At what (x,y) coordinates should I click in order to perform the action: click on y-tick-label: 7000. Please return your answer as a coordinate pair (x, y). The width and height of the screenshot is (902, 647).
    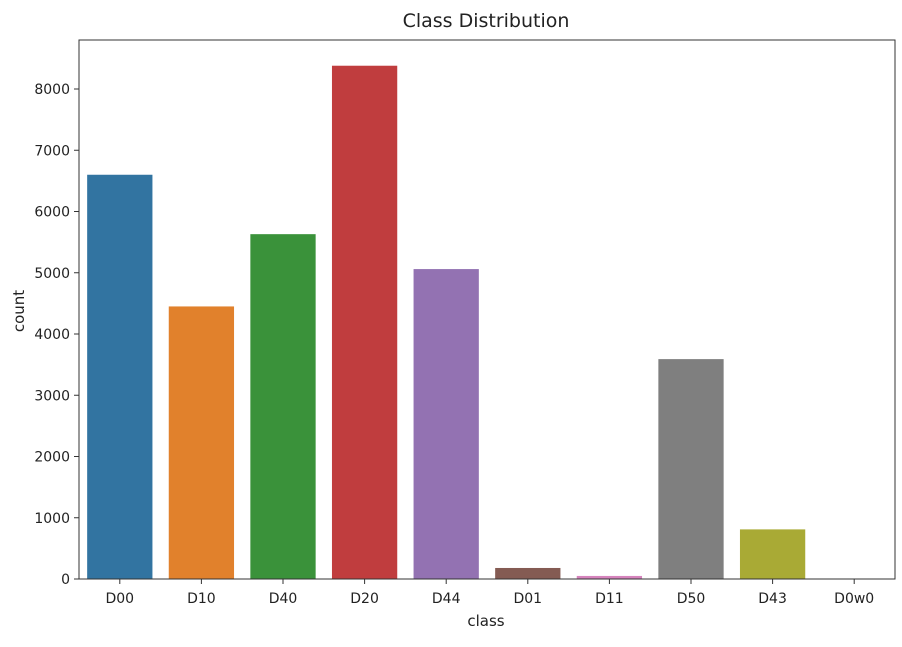
    Looking at the image, I should click on (52, 151).